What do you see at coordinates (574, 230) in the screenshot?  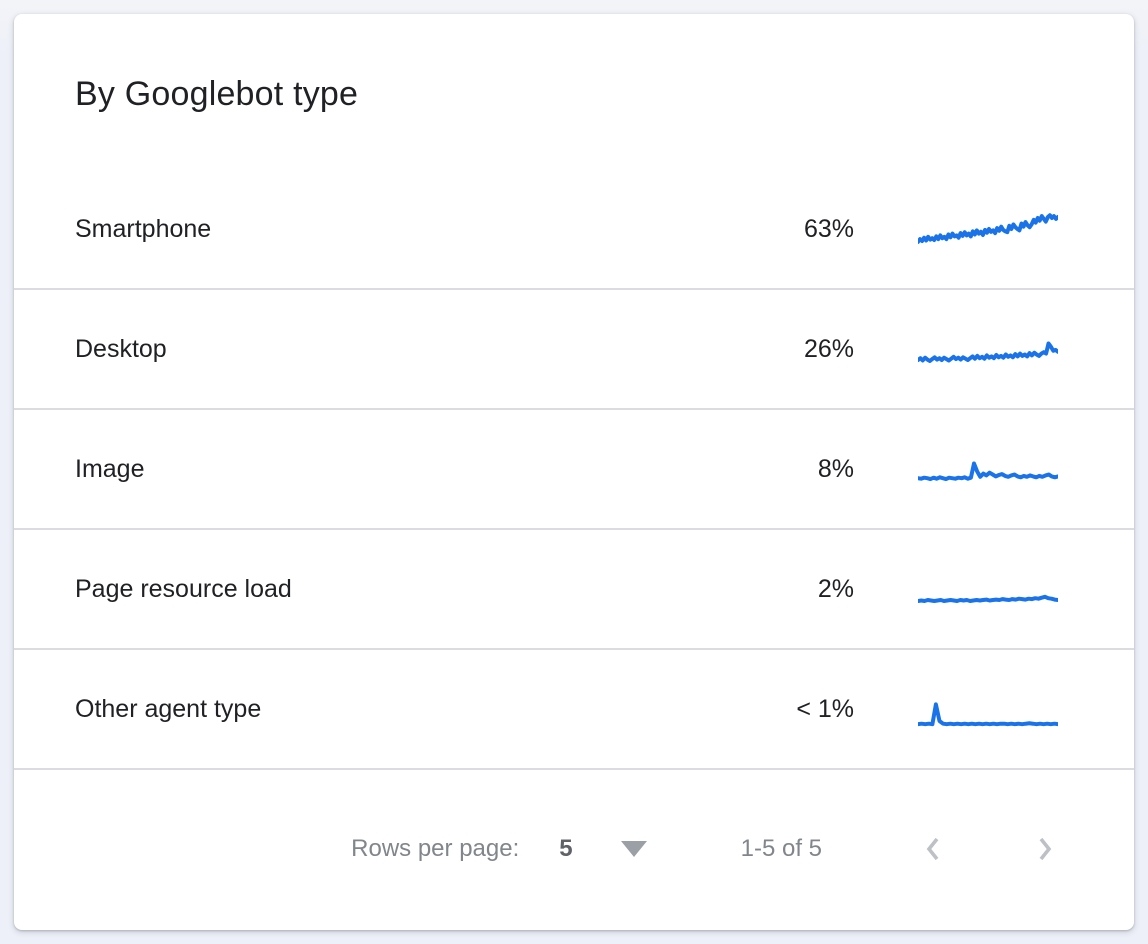 I see `table-row-smartphone: Smartphone 63%` at bounding box center [574, 230].